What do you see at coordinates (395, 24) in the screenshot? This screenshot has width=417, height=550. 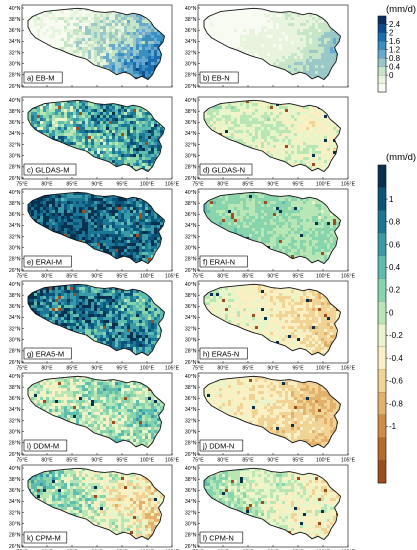 I see `colorbar-top-tick: 2.4` at bounding box center [395, 24].